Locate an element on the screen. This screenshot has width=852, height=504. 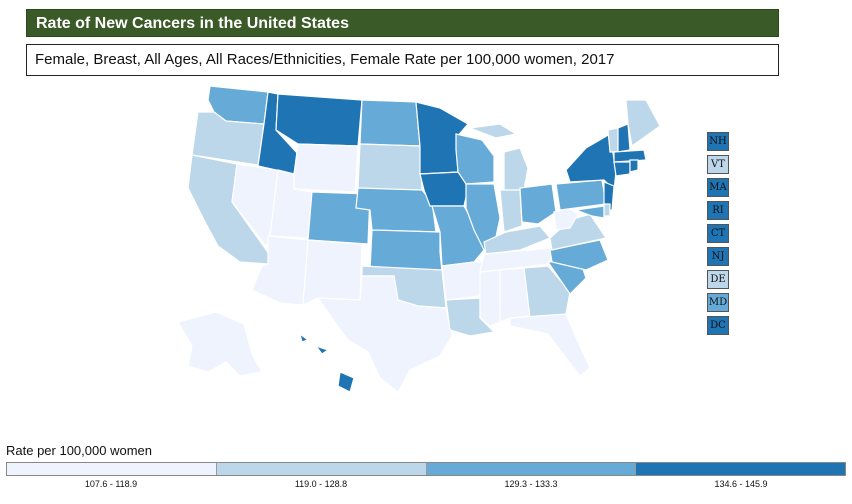
page-title: Rate of New Cancers in the United States is located at coordinates (402, 23).